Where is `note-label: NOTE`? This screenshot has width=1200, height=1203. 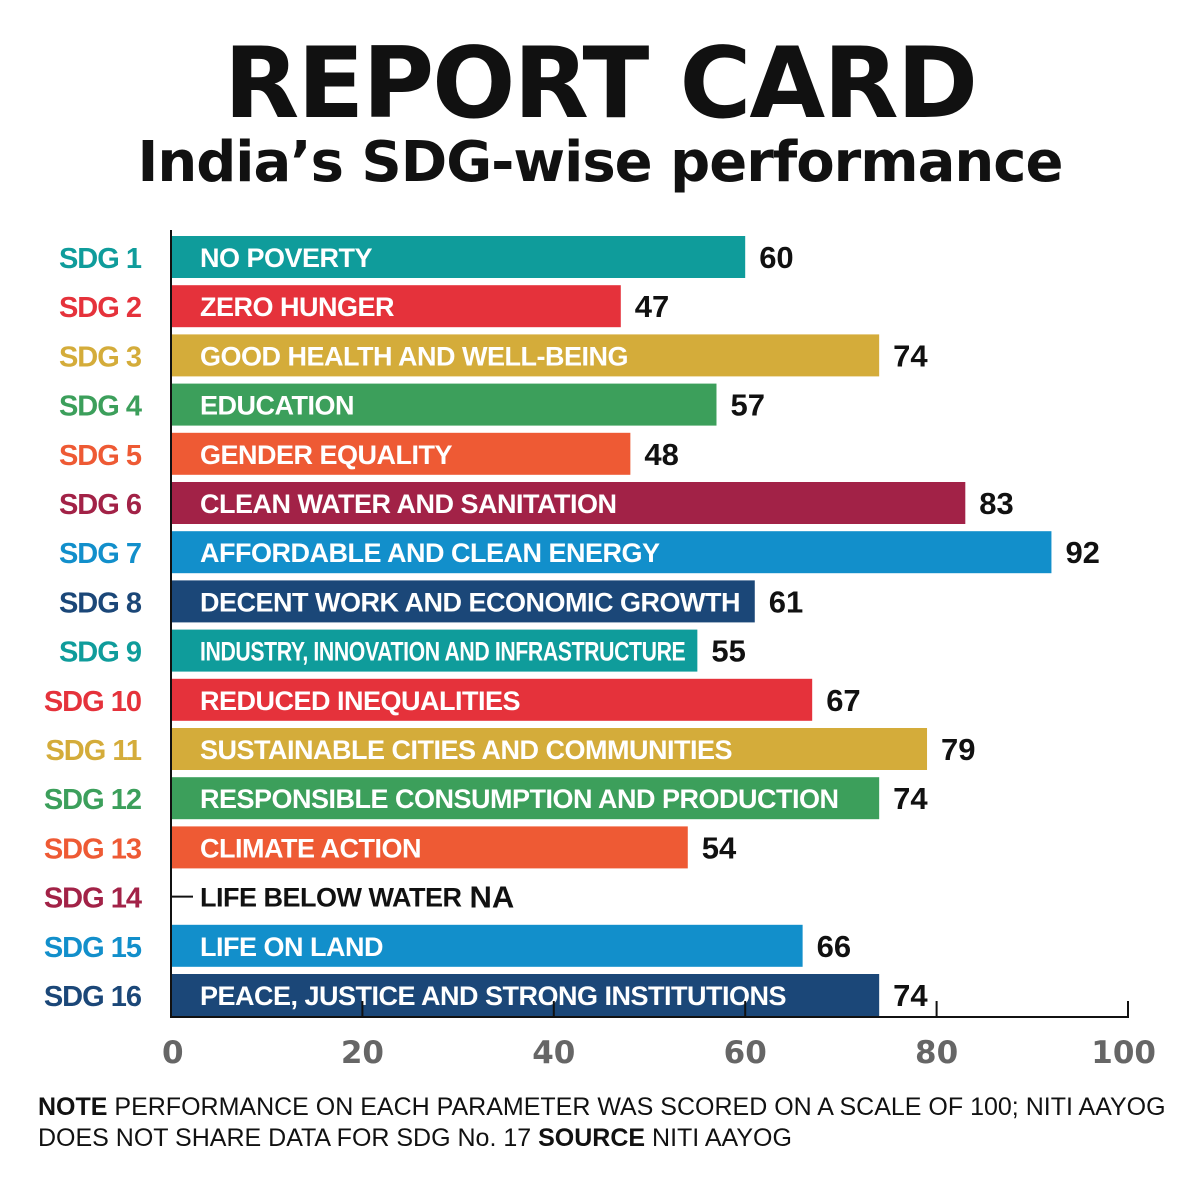
note-label: NOTE is located at coordinates (73, 1107).